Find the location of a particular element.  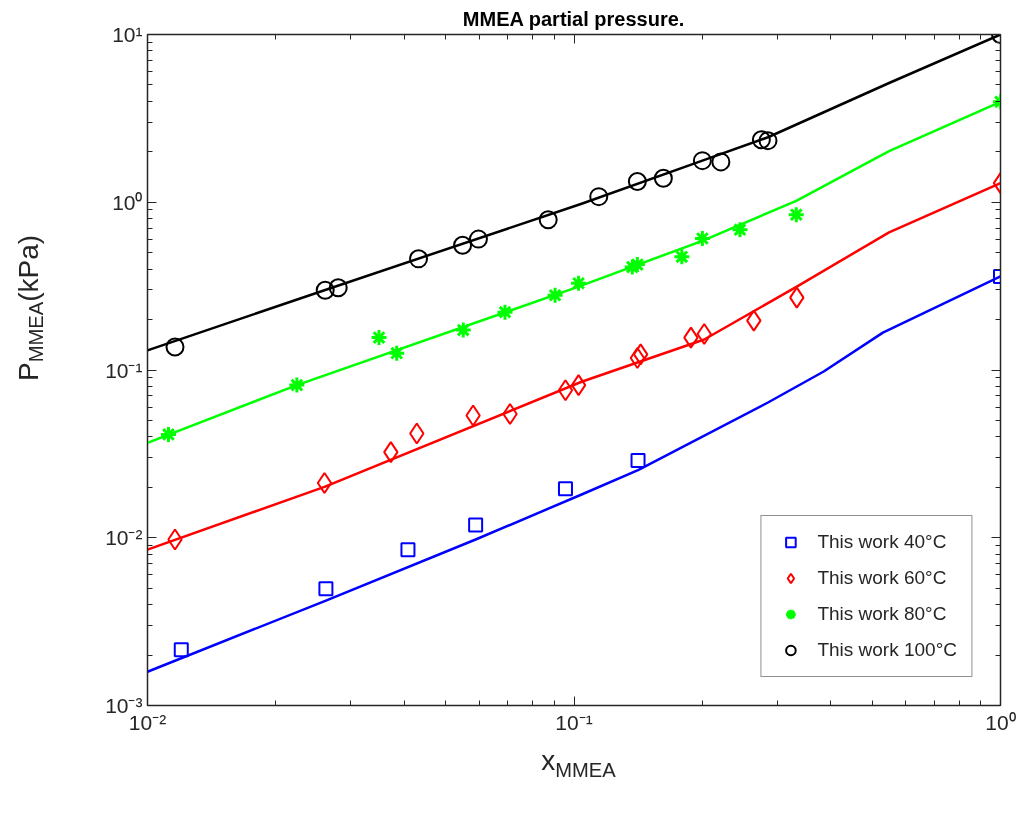

y-tick-label: 10⁰ is located at coordinates (127, 202).